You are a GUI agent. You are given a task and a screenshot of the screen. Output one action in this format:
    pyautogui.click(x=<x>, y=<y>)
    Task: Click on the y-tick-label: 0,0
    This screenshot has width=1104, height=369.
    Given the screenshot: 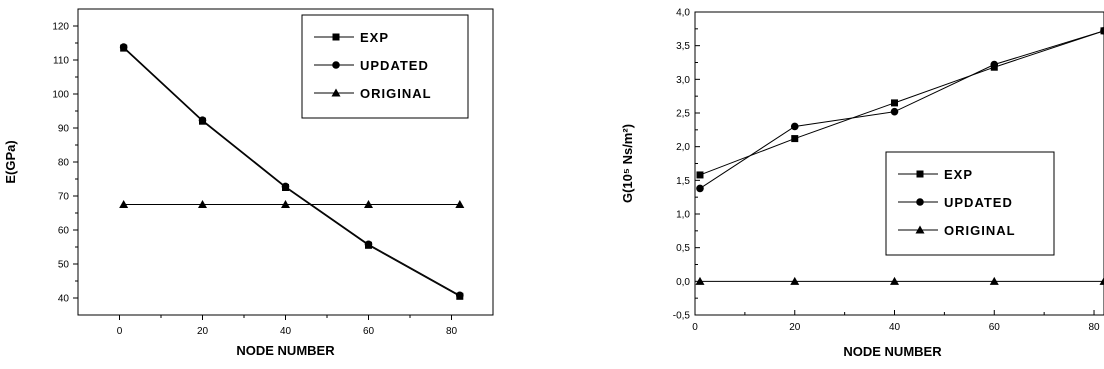 What is the action you would take?
    pyautogui.click(x=683, y=282)
    